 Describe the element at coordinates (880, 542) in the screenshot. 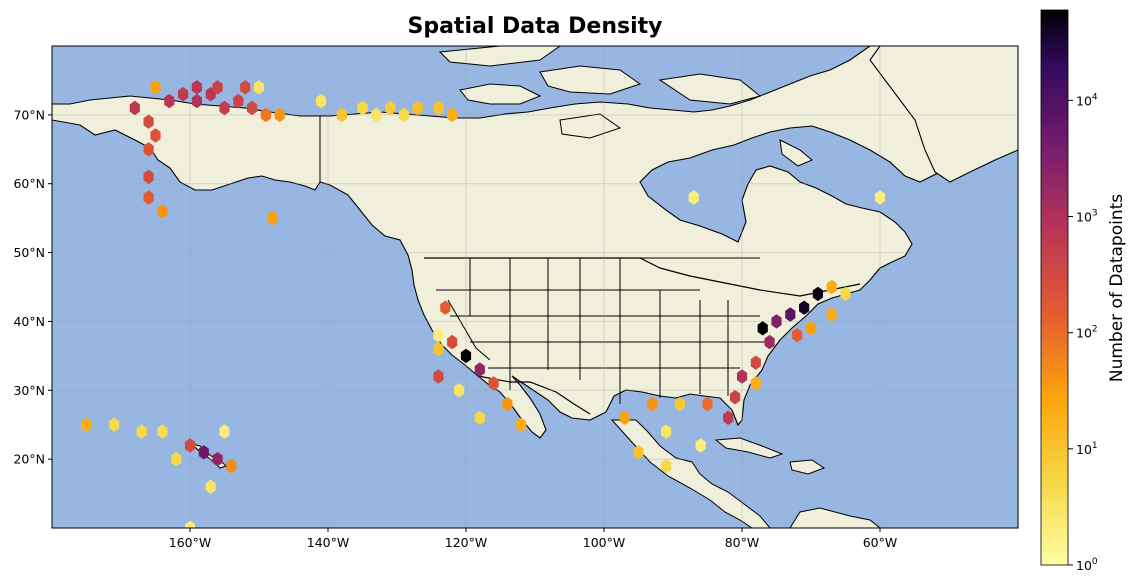

I see `x-tick-label: 60°W` at that location.